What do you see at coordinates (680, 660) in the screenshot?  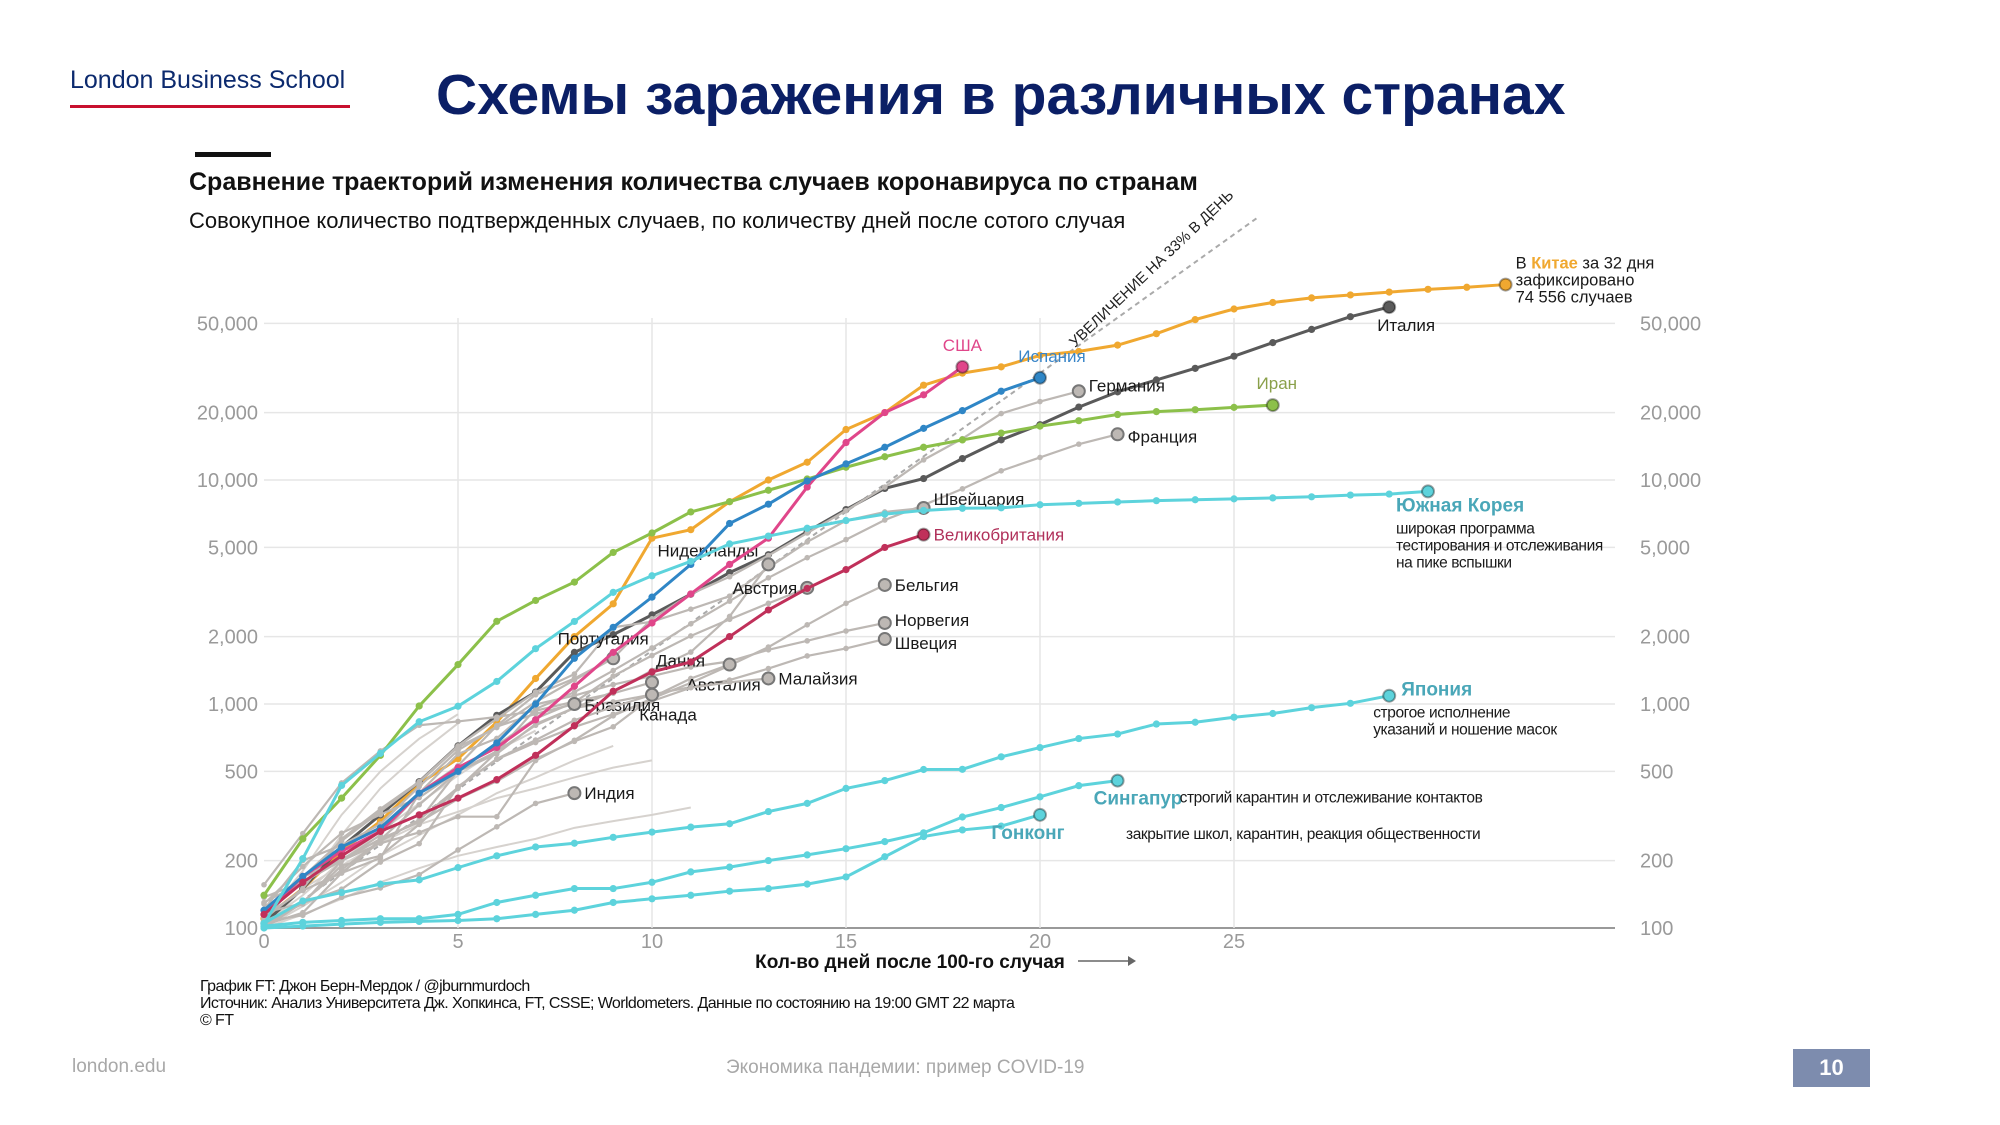 I see `series-label-denmark: Дания` at bounding box center [680, 660].